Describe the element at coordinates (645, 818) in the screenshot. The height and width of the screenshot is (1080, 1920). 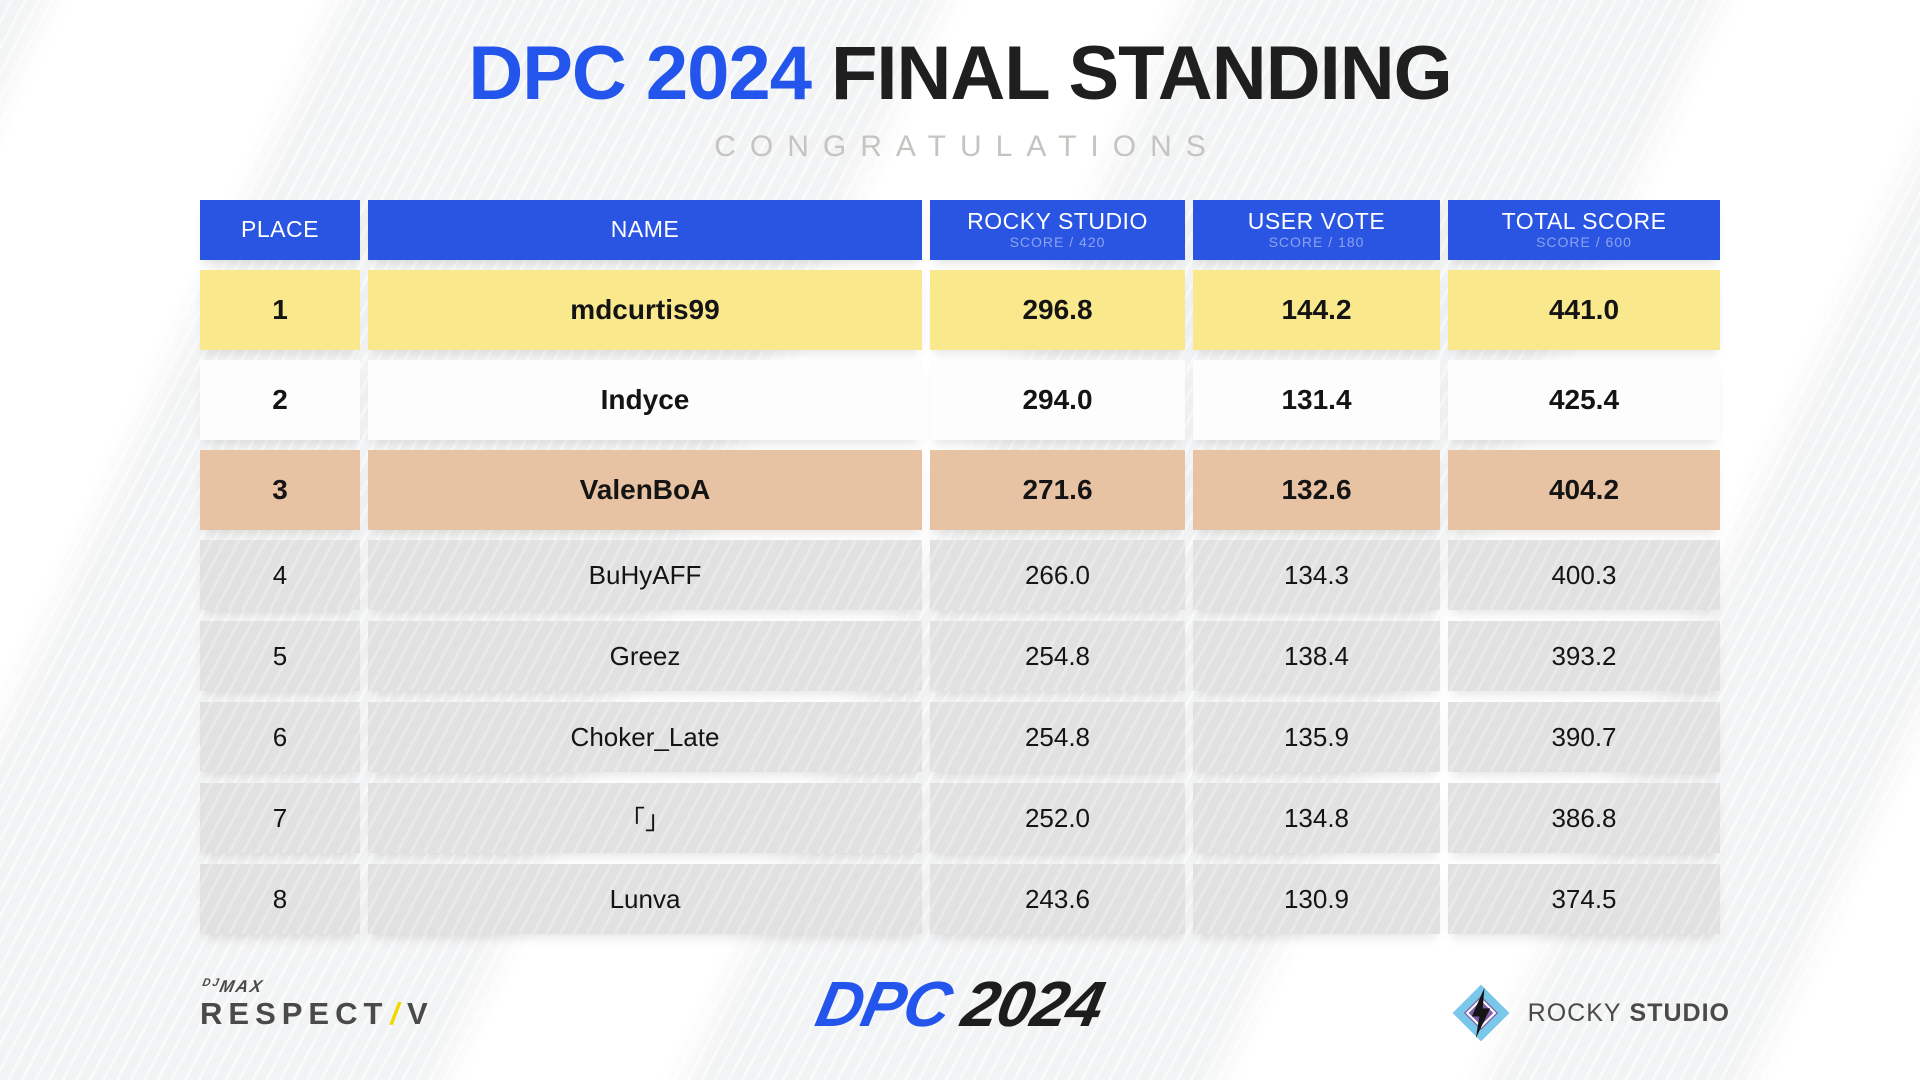
I see `name-cell: 「」` at that location.